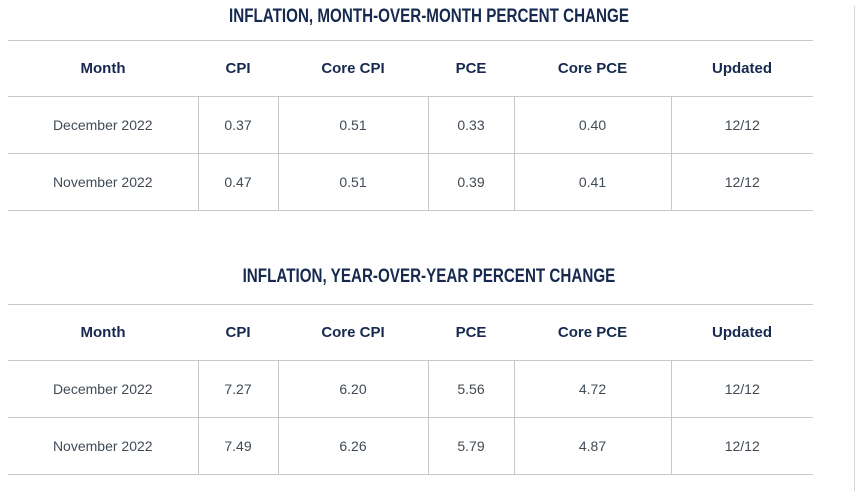 Image resolution: width=858 pixels, height=491 pixels. What do you see at coordinates (352, 446) in the screenshot?
I see `cell-core-cpi: 6.26` at bounding box center [352, 446].